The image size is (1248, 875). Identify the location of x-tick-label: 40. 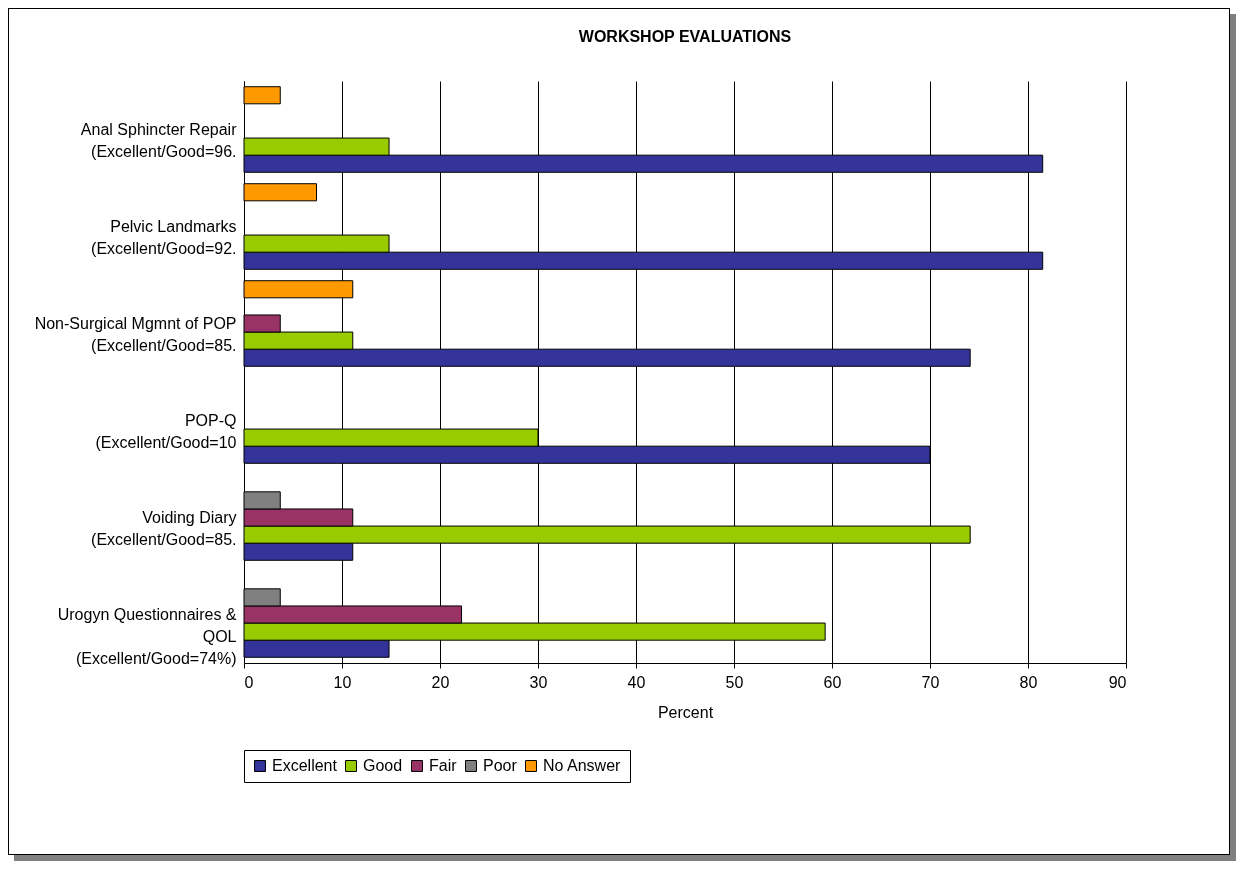
(636, 682).